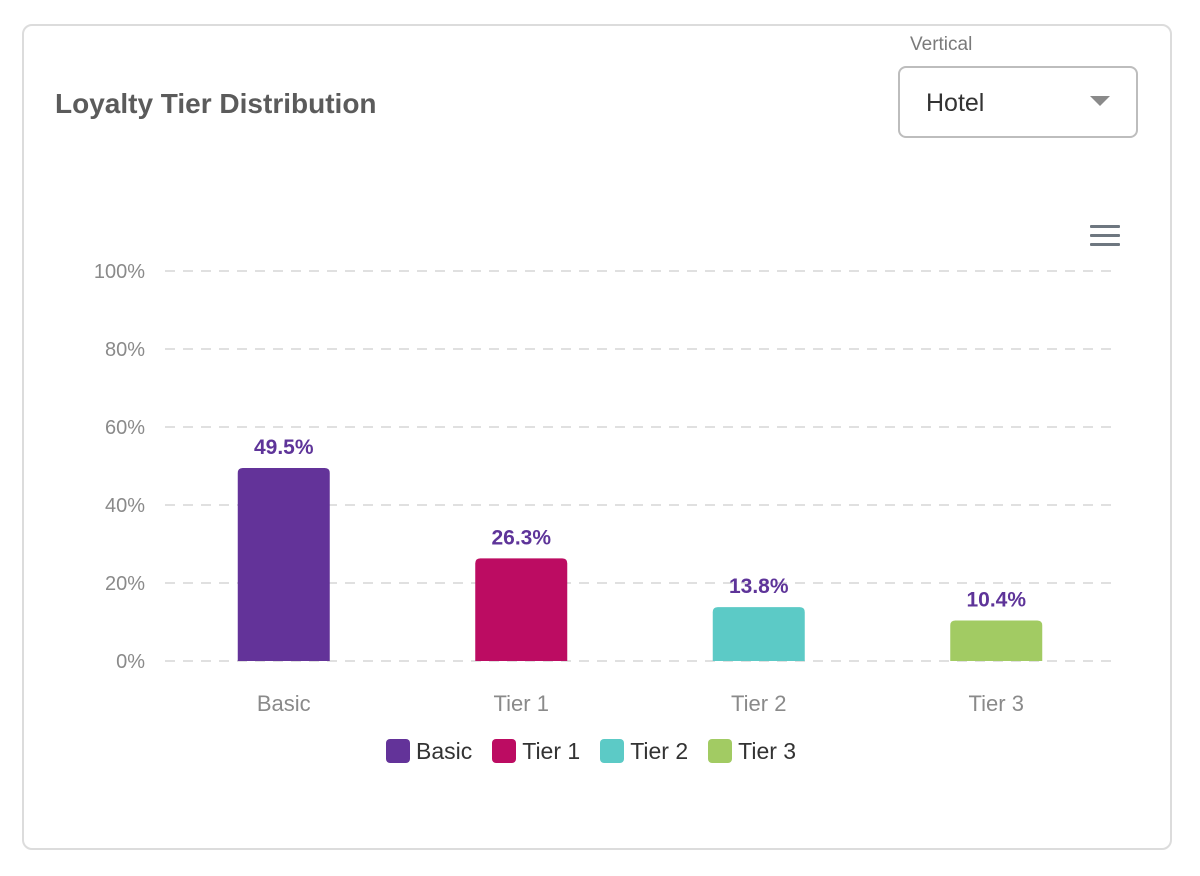  Describe the element at coordinates (759, 586) in the screenshot. I see `data-label: 13.8%` at that location.